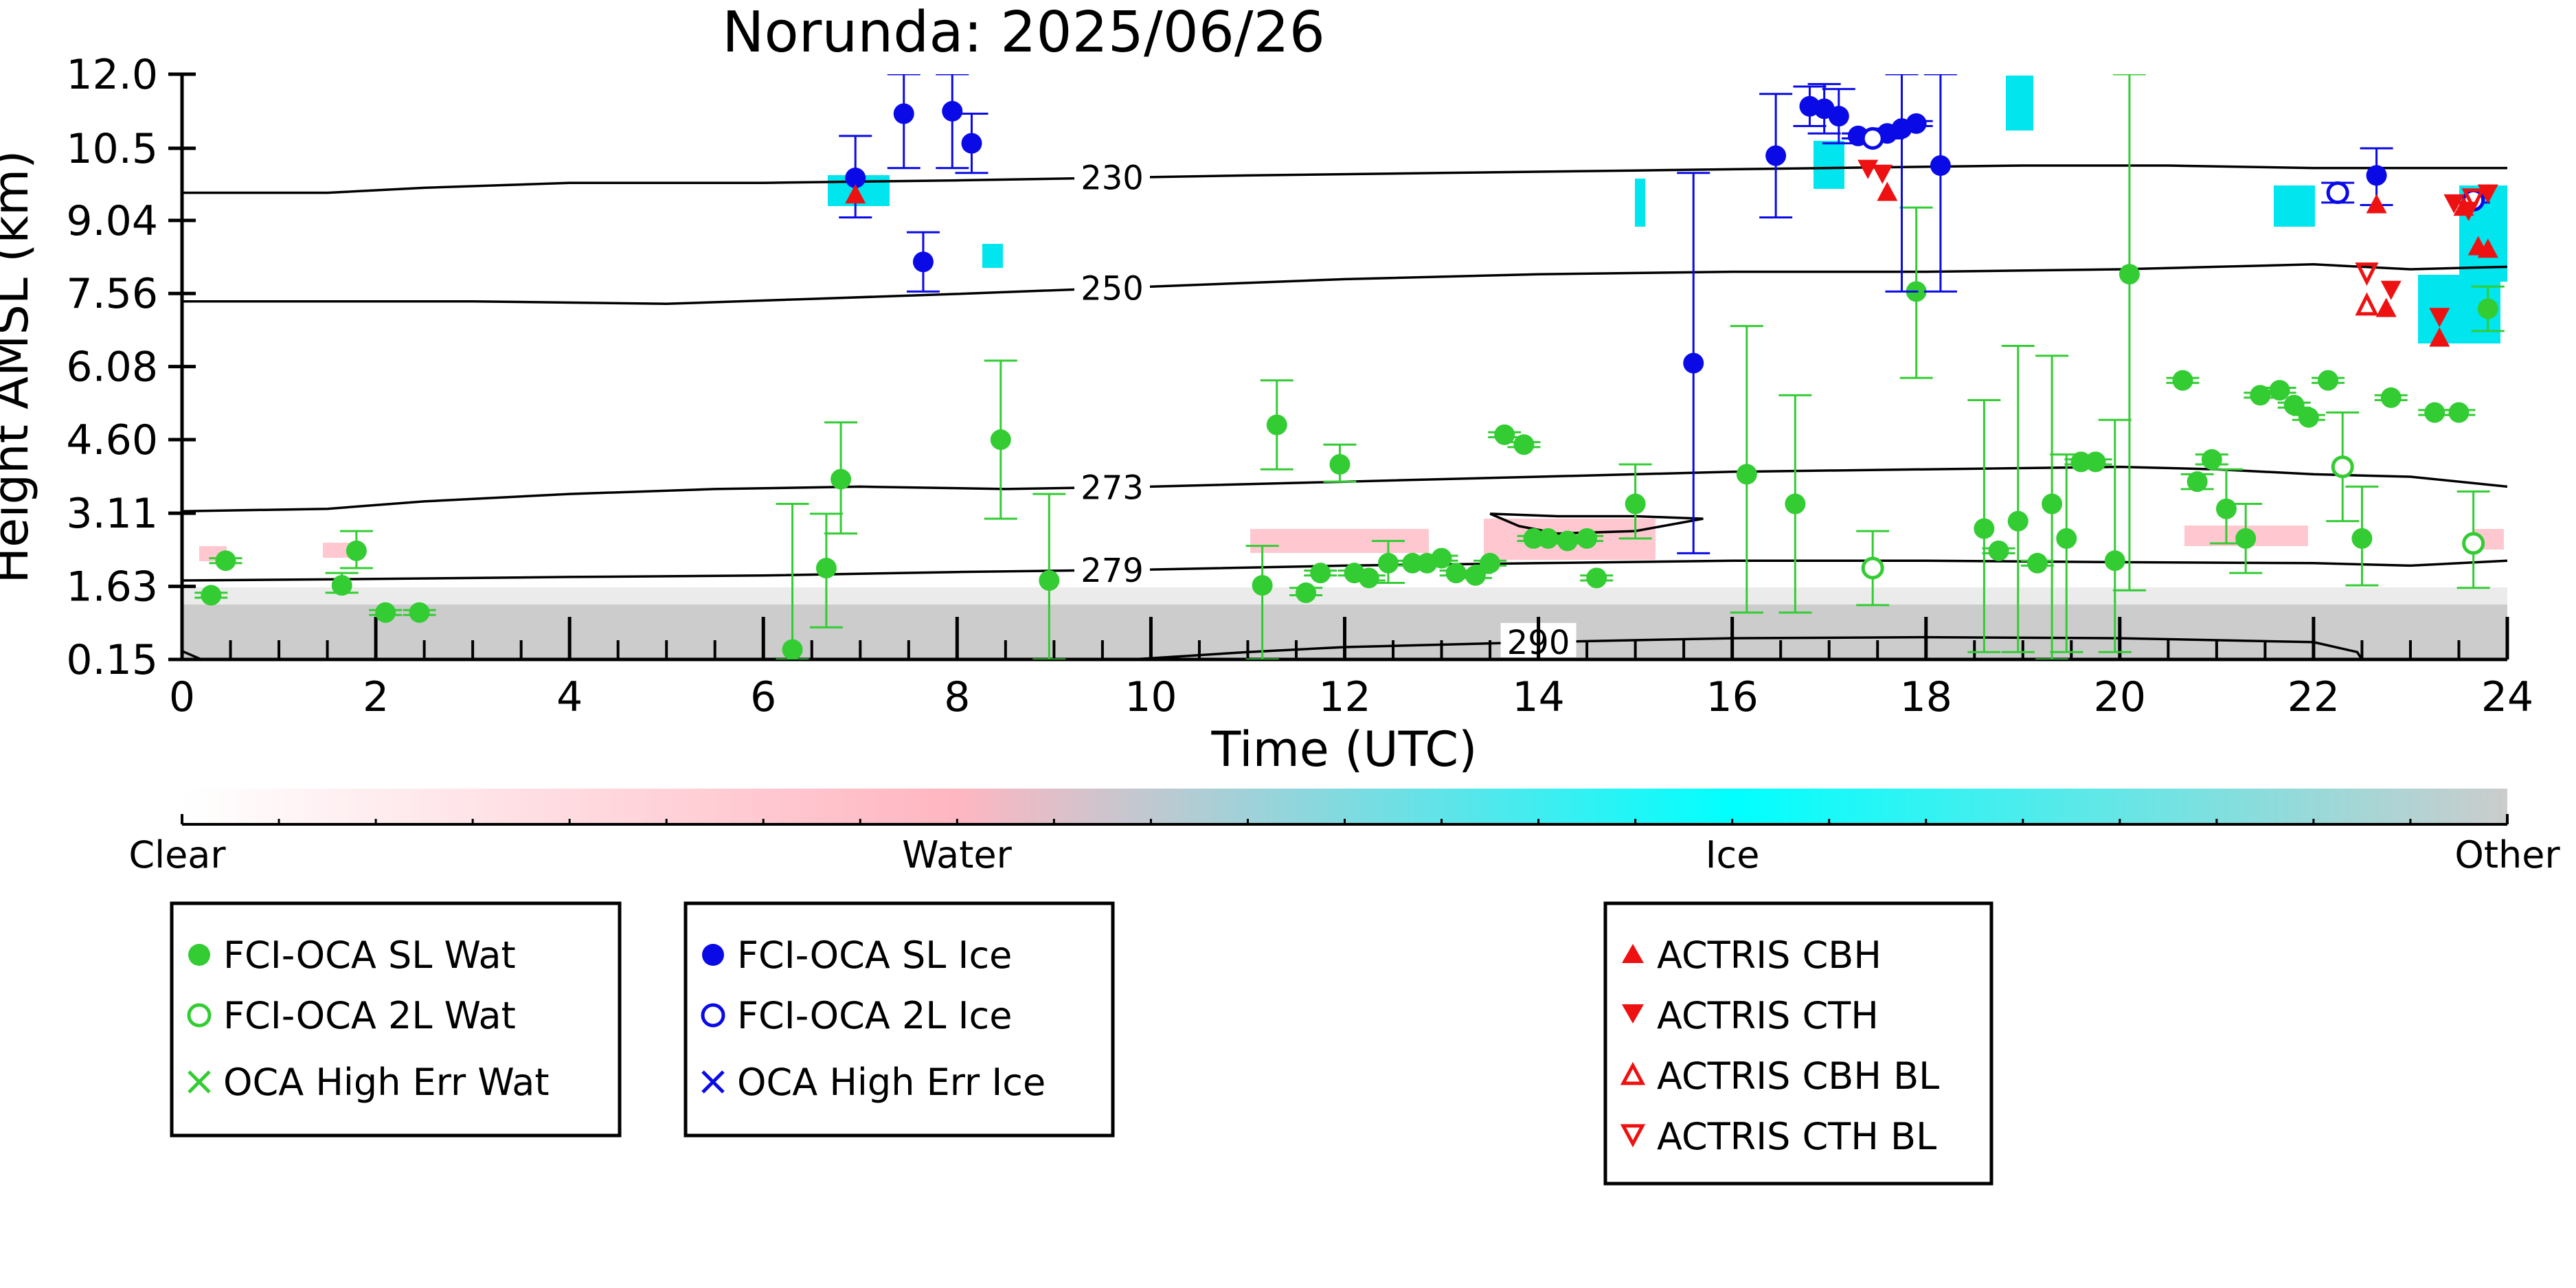 This screenshot has height=1288, width=2576. Describe the element at coordinates (1926, 697) in the screenshot. I see `x-tick-label: 18` at that location.